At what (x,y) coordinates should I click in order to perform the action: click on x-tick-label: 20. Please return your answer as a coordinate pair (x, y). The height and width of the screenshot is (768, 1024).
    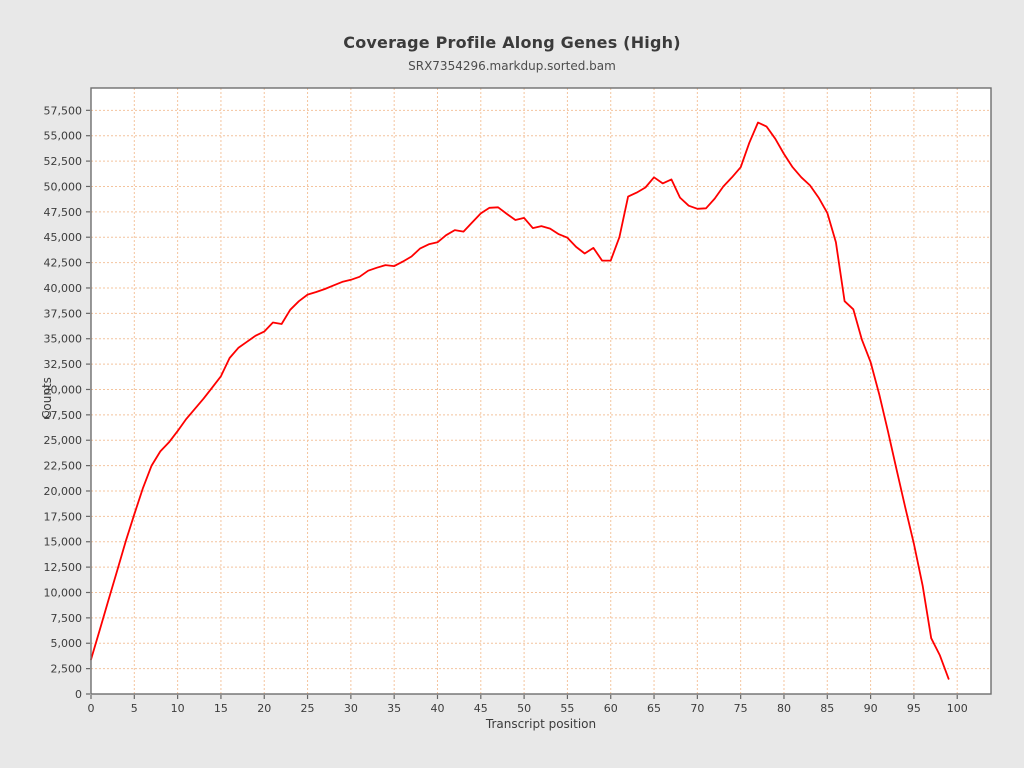
    Looking at the image, I should click on (264, 708).